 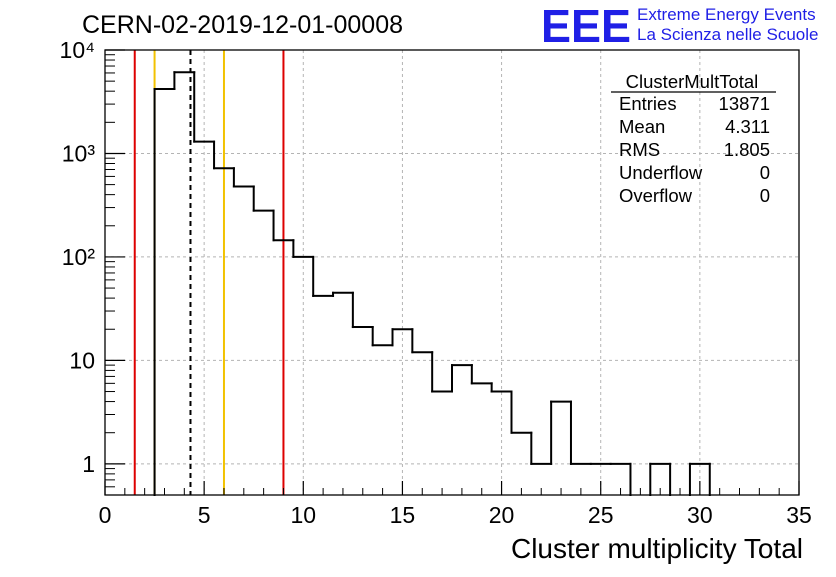 What do you see at coordinates (88, 464) in the screenshot?
I see `y-tick-label: 1` at bounding box center [88, 464].